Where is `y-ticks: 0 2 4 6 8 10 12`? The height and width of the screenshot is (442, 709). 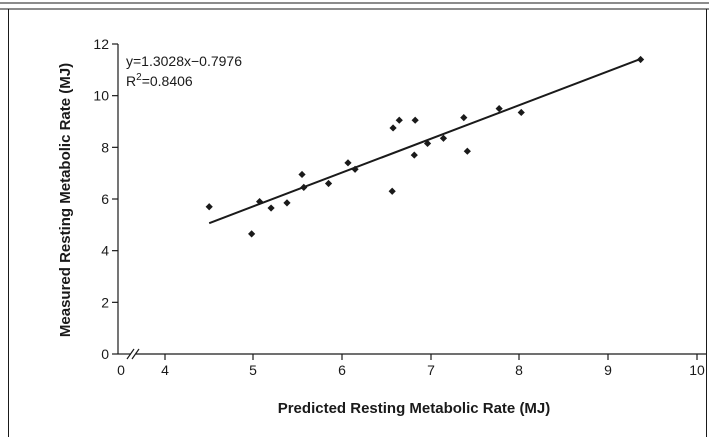 y-ticks: 0 2 4 6 8 10 12 is located at coordinates (105, 199).